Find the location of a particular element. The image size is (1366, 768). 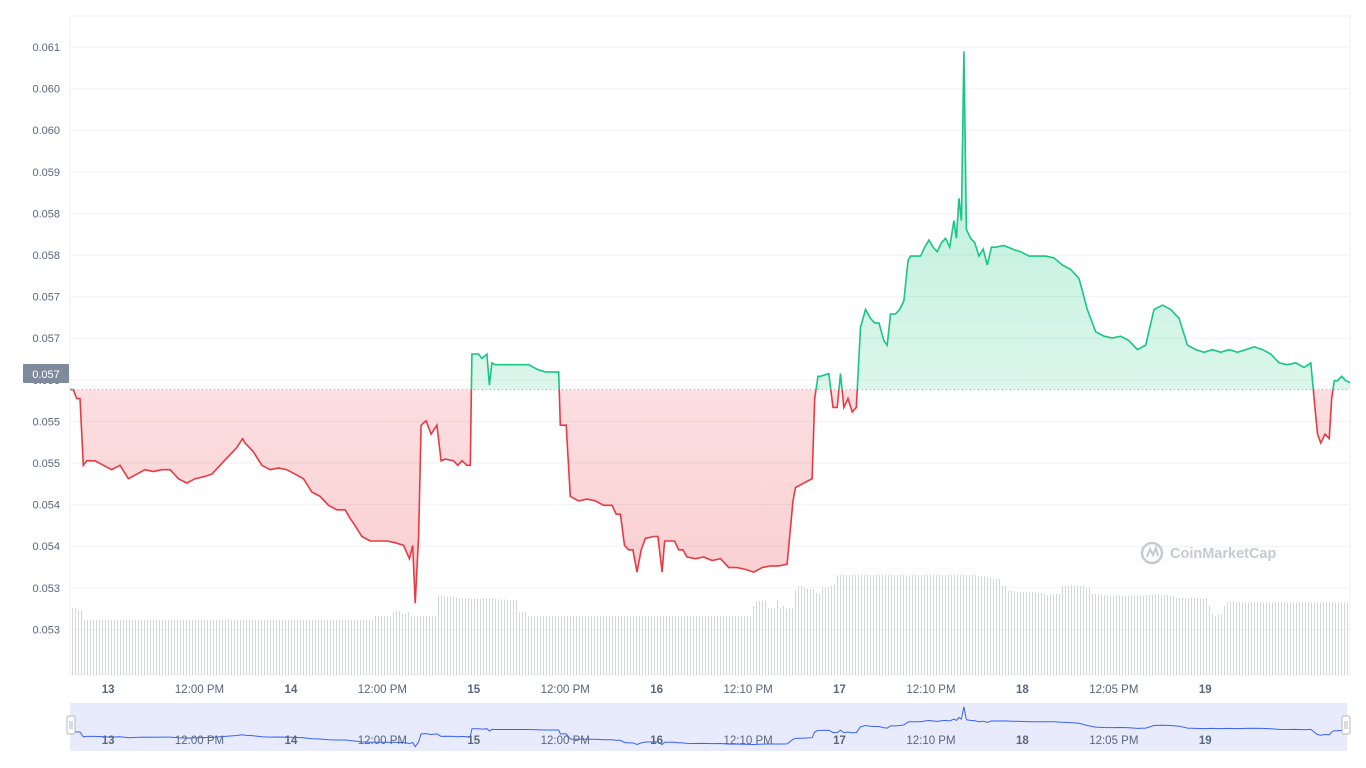

x-tick-label: 14 is located at coordinates (291, 690).